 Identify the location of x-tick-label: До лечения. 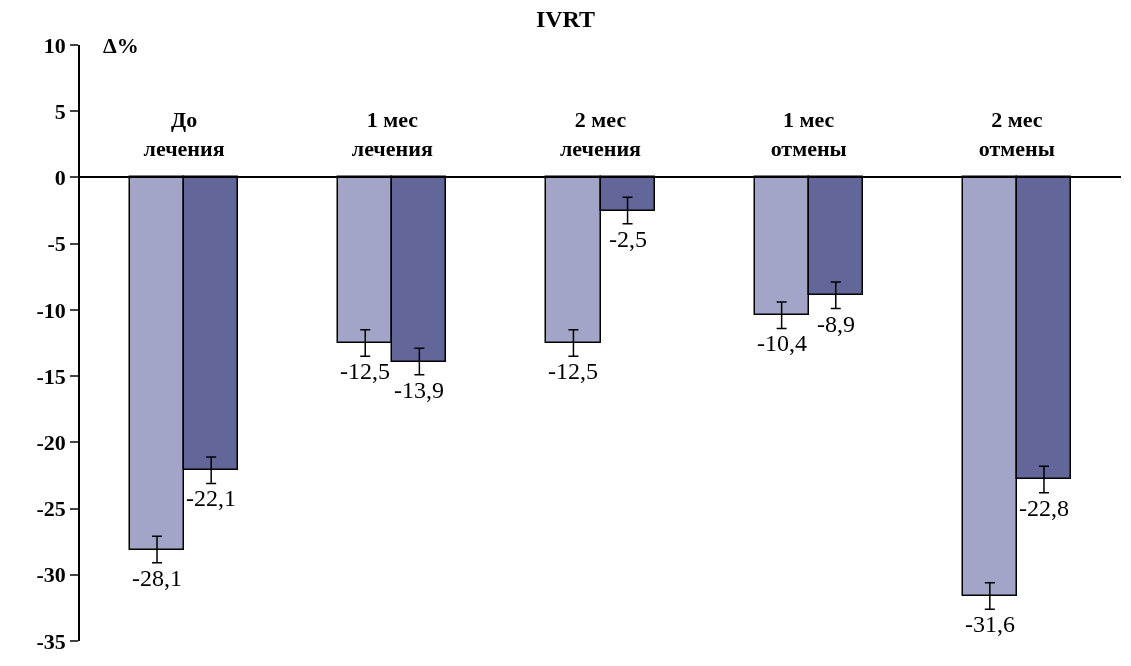
(184, 134).